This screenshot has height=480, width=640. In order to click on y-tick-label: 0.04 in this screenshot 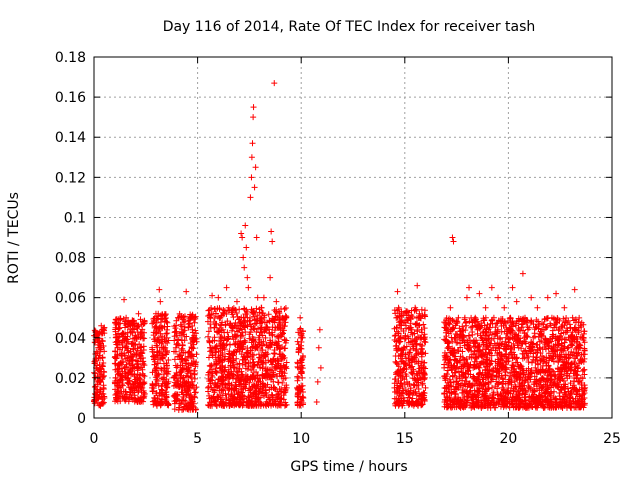, I will do `click(70, 339)`.